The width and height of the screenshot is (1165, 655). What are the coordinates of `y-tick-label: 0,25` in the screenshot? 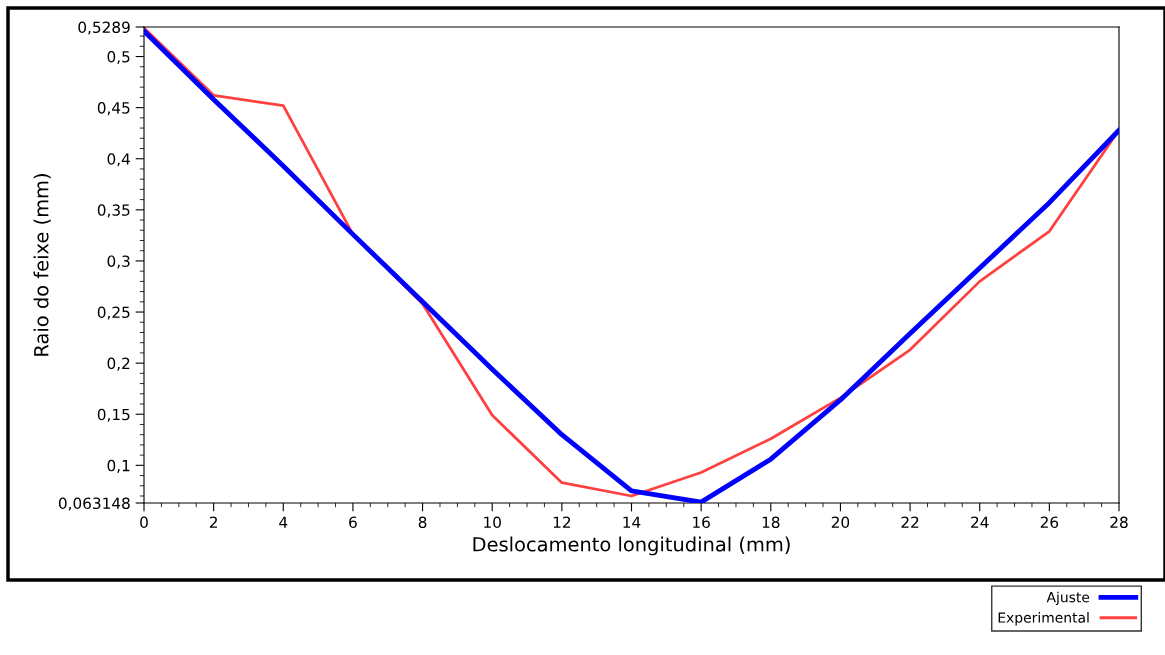 It's located at (113, 313).